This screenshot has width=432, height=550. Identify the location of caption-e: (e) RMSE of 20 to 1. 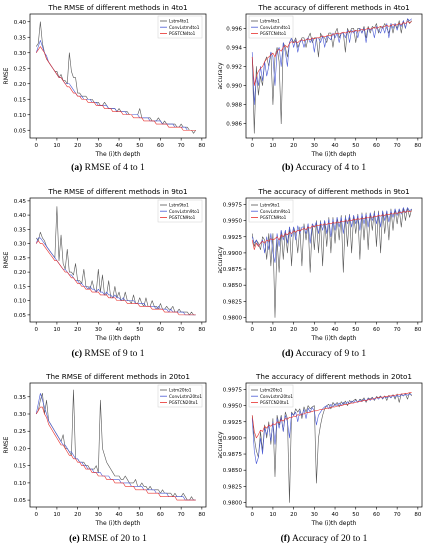
(108, 539).